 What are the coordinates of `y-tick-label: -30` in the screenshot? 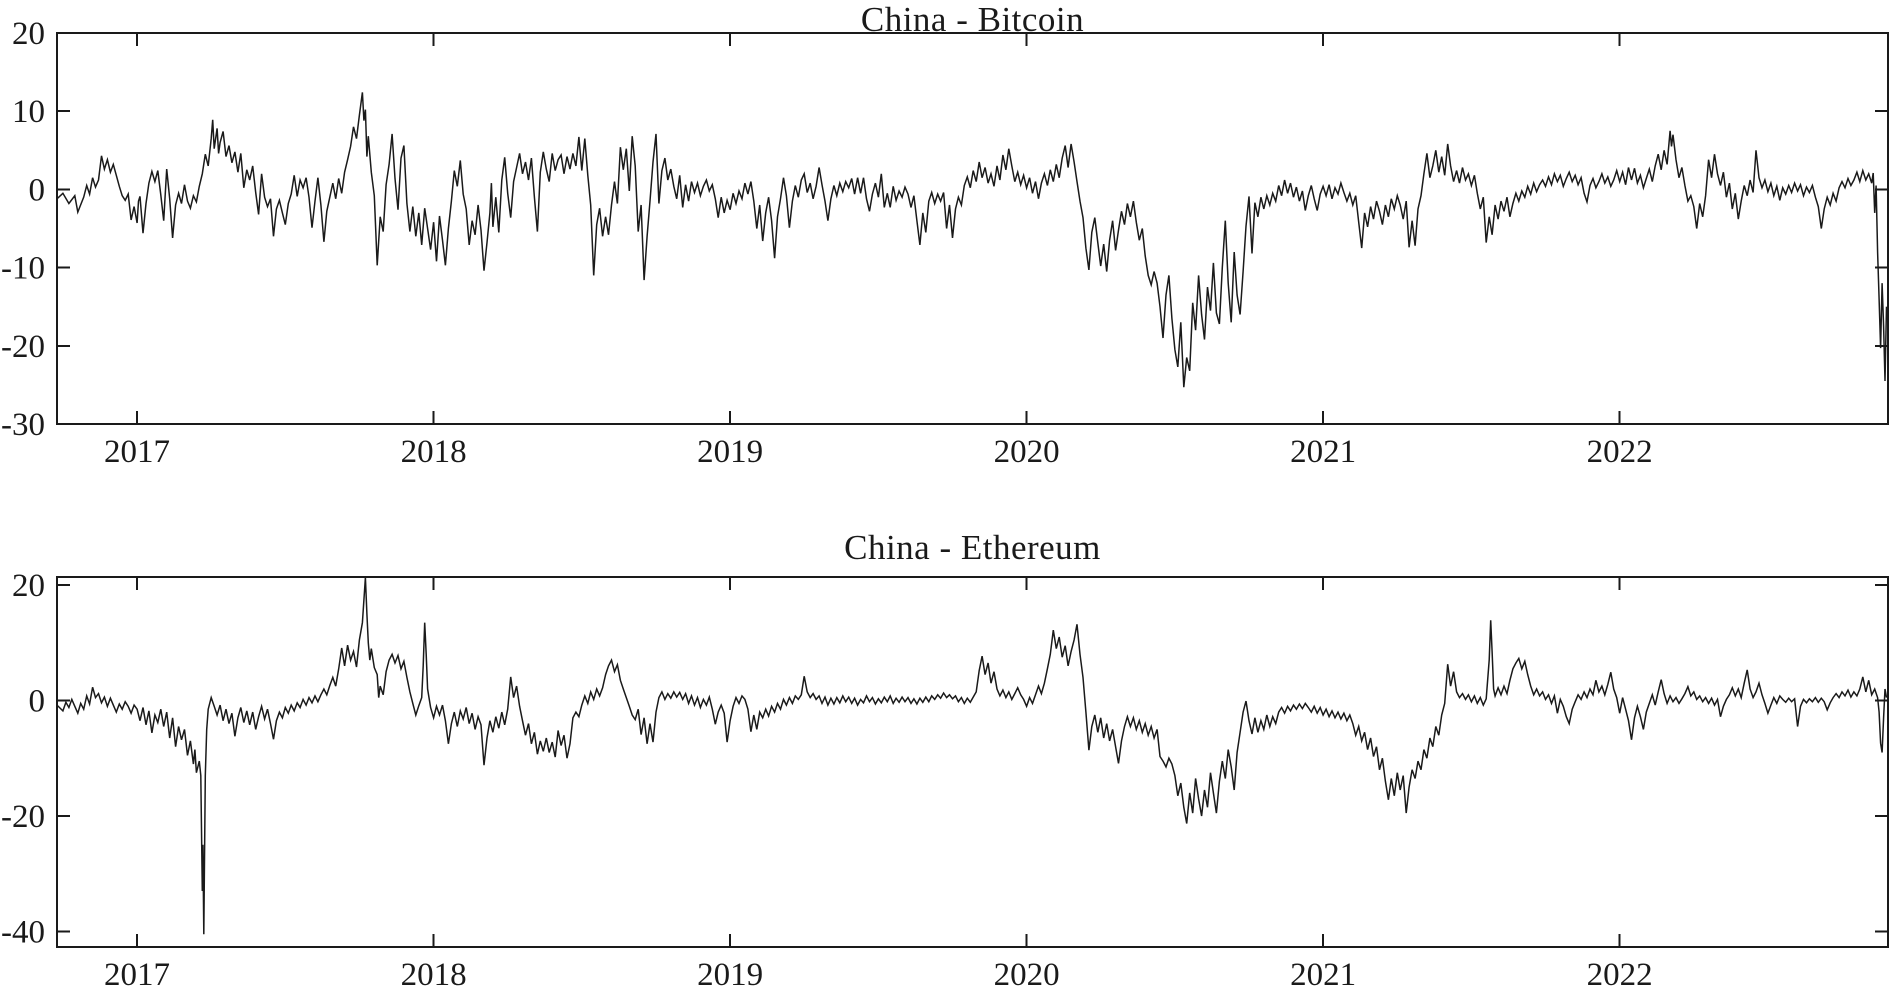 It's located at (23, 425).